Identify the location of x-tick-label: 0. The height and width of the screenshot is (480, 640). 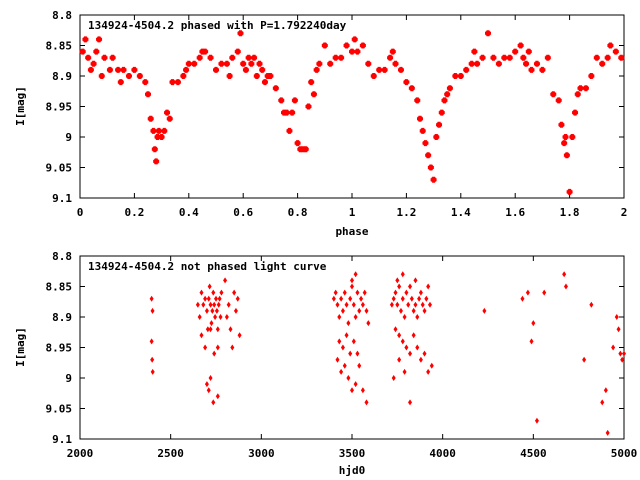
(80, 212).